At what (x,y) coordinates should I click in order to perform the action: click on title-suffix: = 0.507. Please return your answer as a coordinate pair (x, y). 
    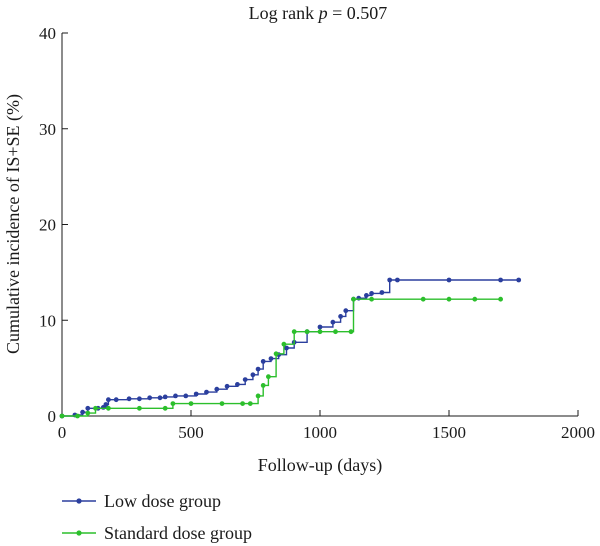
    Looking at the image, I should click on (358, 13).